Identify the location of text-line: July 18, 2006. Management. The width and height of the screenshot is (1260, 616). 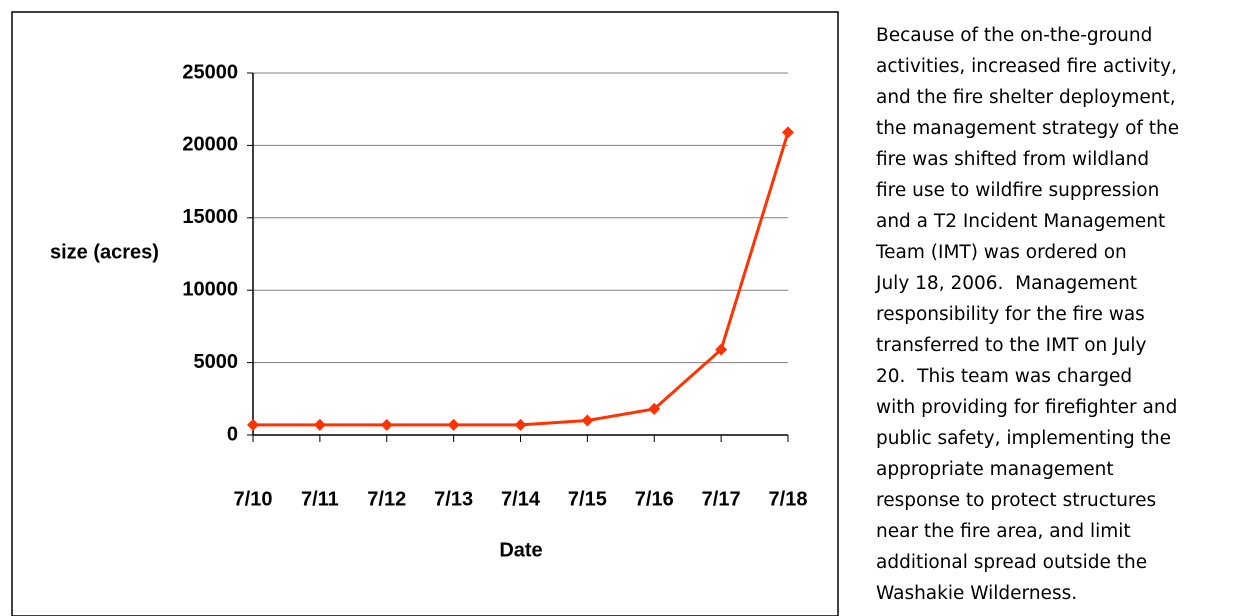
(1007, 283).